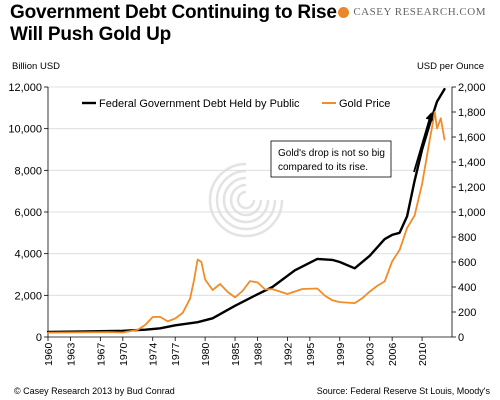 Image resolution: width=500 pixels, height=400 pixels. Describe the element at coordinates (173, 12) in the screenshot. I see `chart-title-line-1: Government Debt Continuing to Rise` at that location.